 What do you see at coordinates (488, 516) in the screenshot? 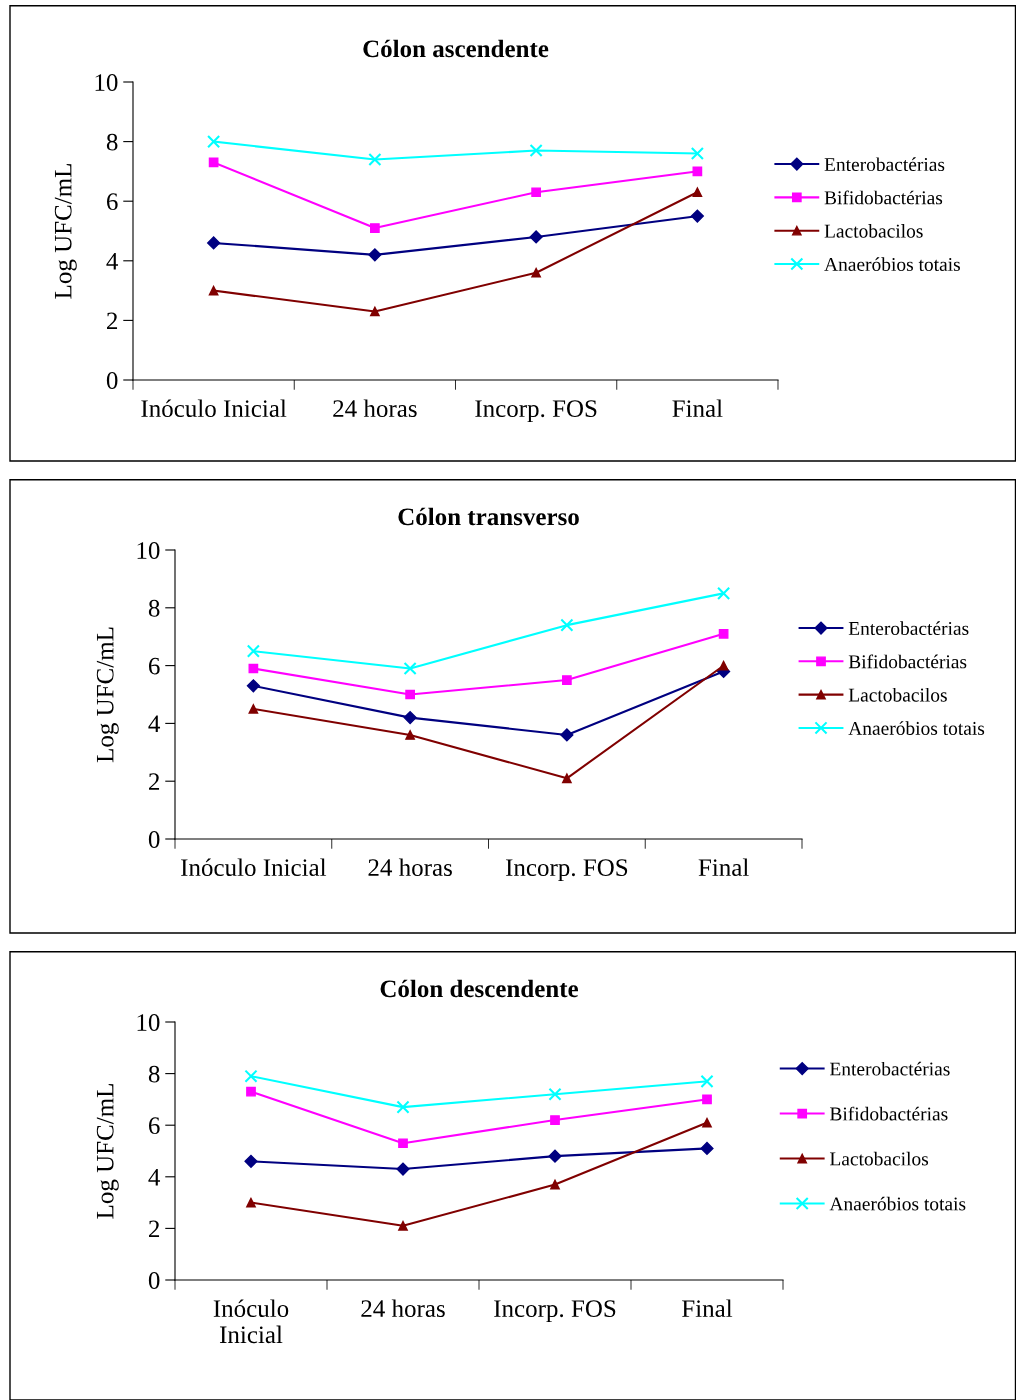
I see `chart-title: Cólon transverso` at bounding box center [488, 516].